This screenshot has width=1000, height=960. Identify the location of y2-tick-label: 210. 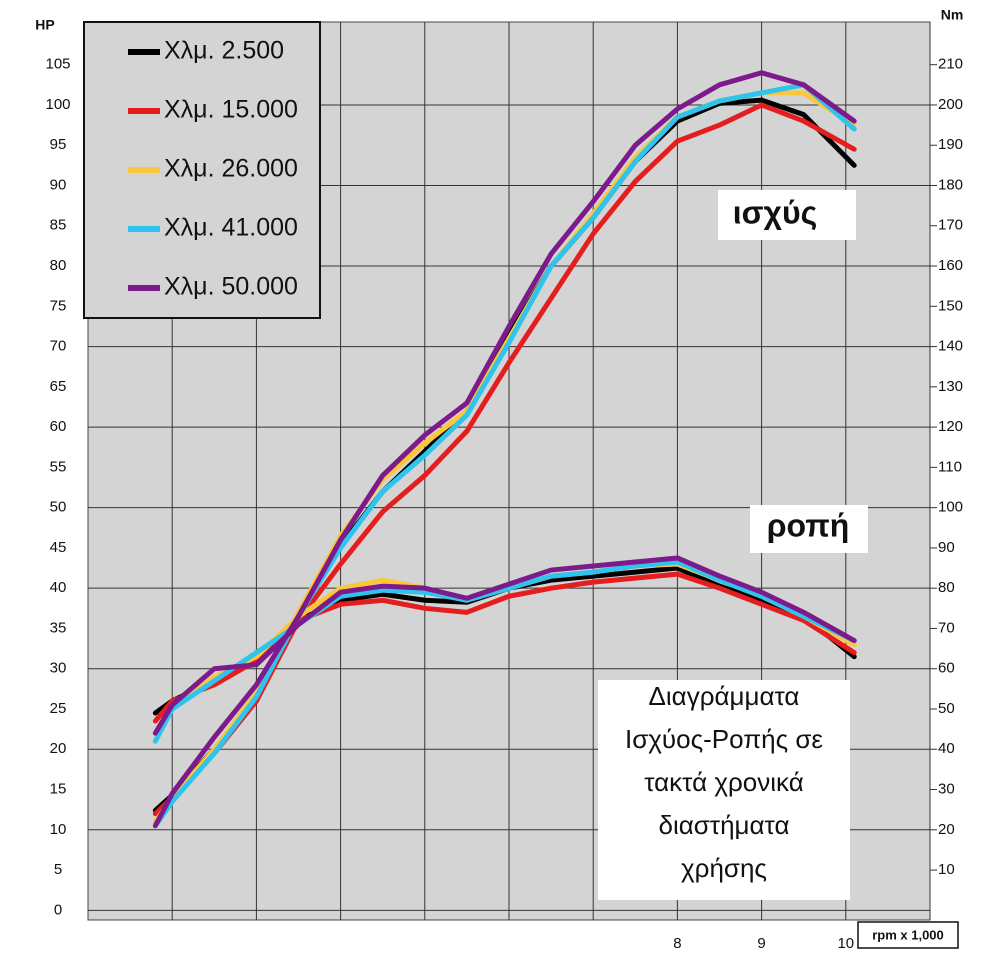
(950, 64).